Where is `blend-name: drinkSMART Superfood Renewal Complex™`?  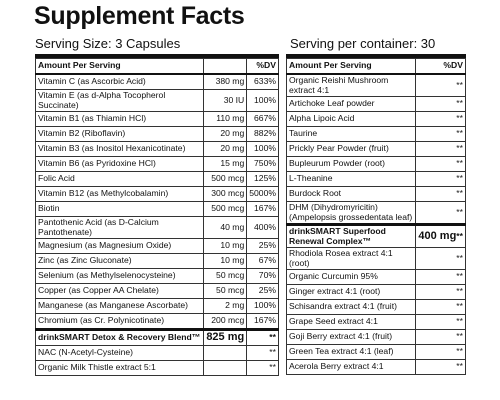
blend-name: drinkSMART Superfood Renewal Complex™ is located at coordinates (351, 235).